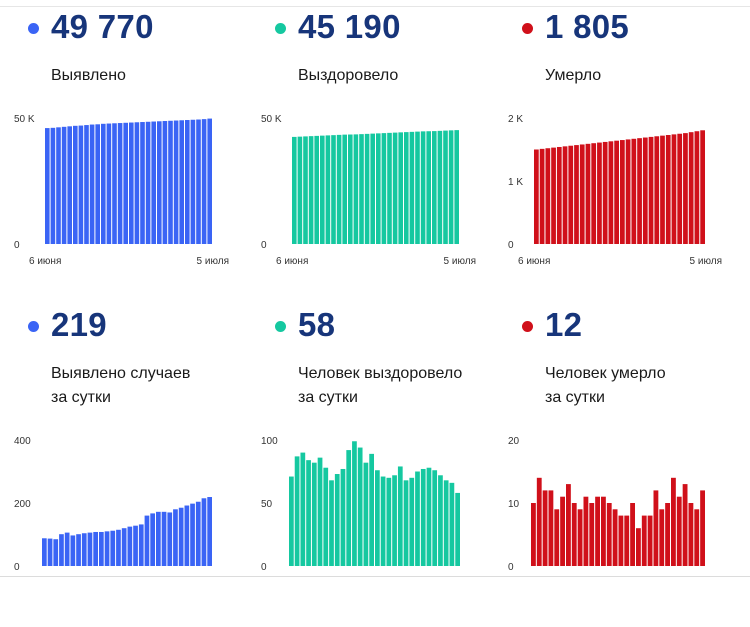 This screenshot has width=750, height=627. I want to click on daily-value: 58, so click(317, 324).